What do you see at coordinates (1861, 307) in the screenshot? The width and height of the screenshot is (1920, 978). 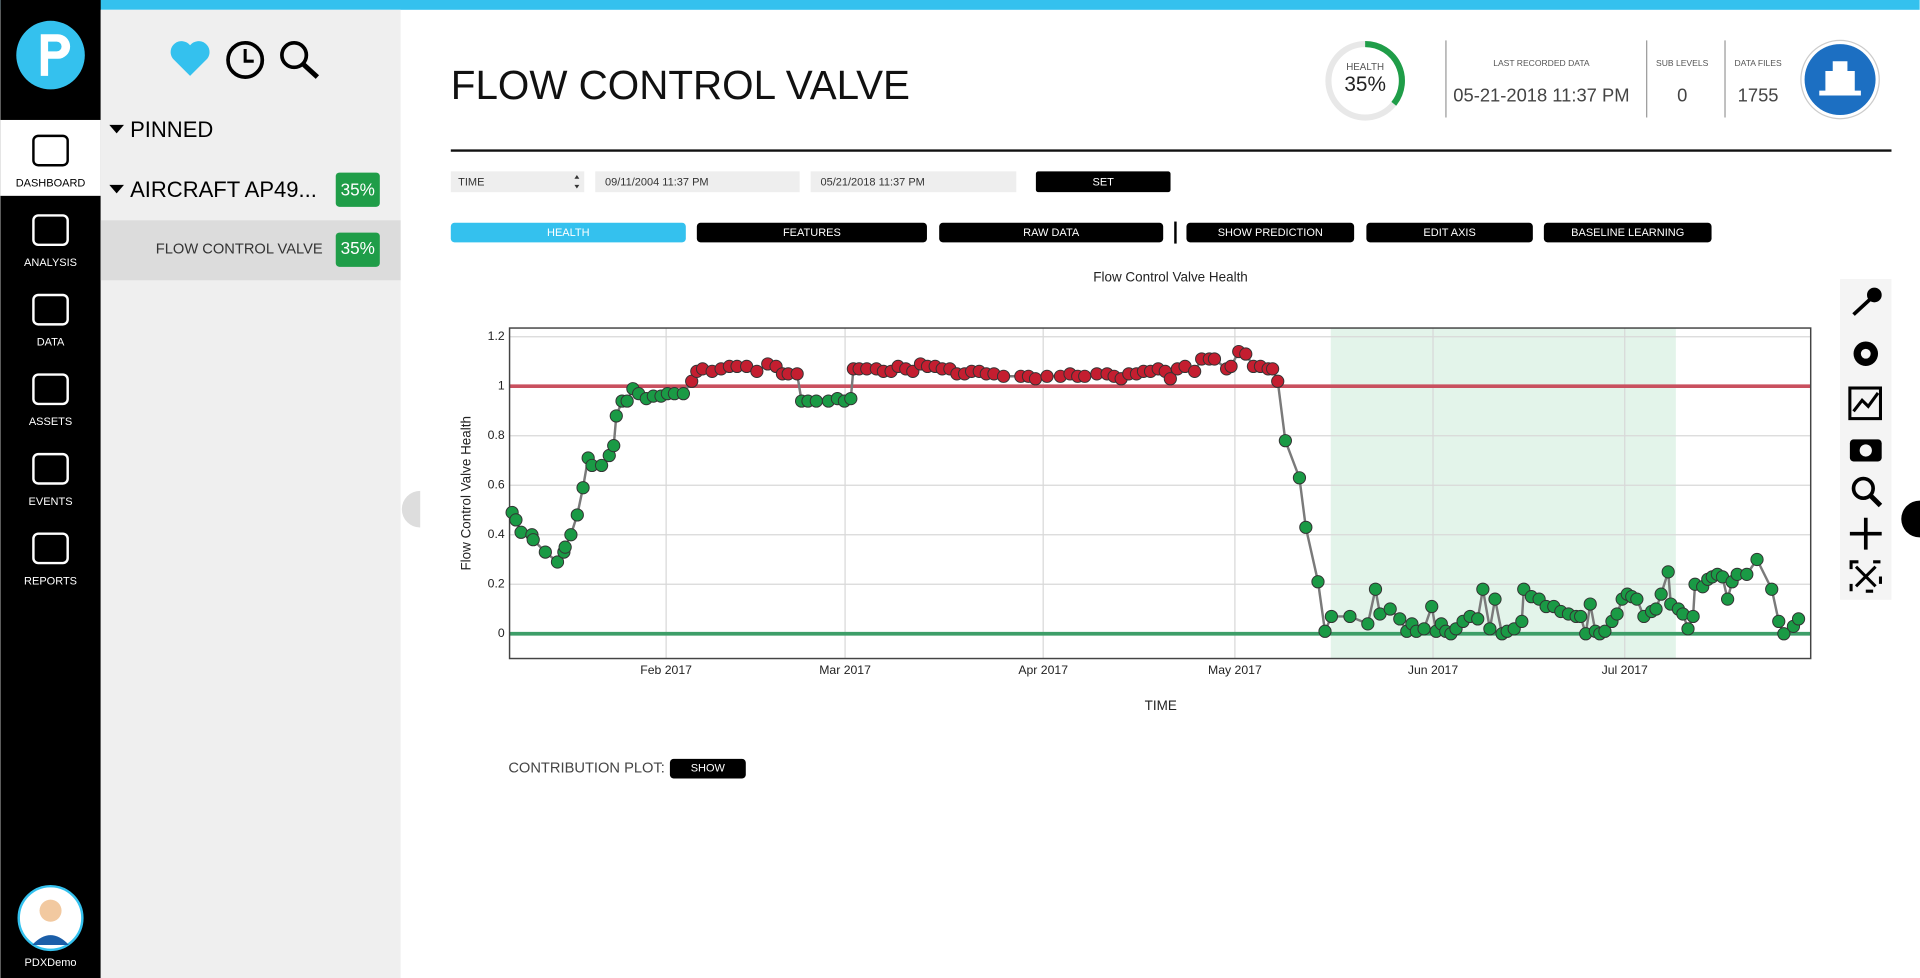 I see `key-shaft` at bounding box center [1861, 307].